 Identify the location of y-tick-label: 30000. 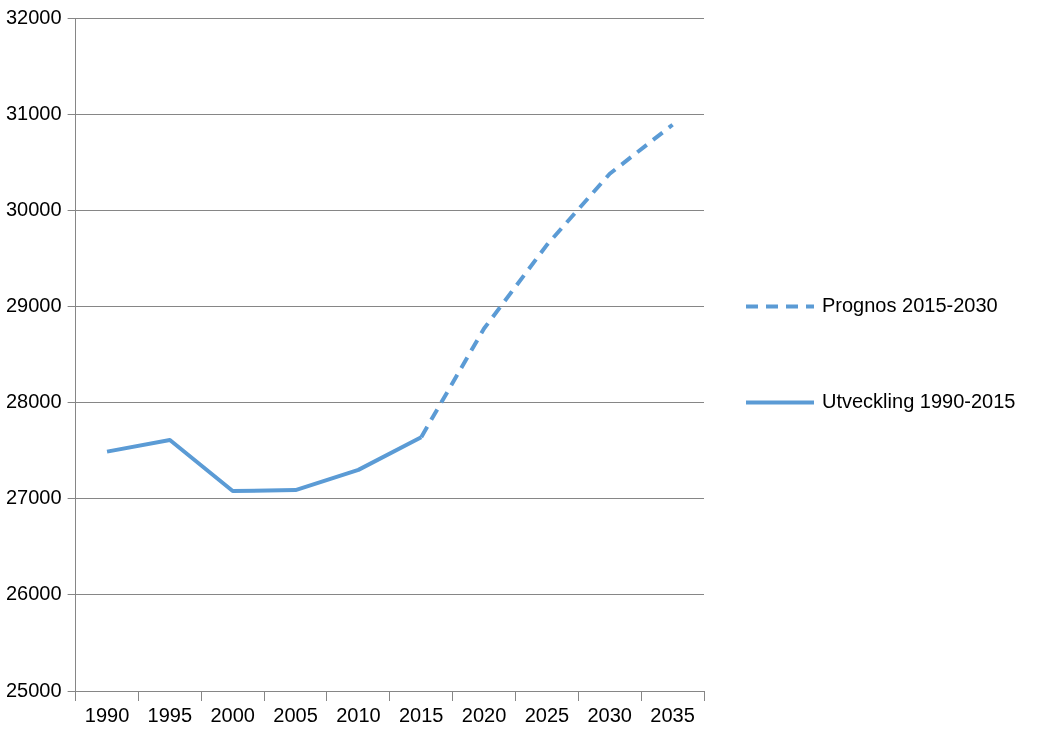
(33, 208).